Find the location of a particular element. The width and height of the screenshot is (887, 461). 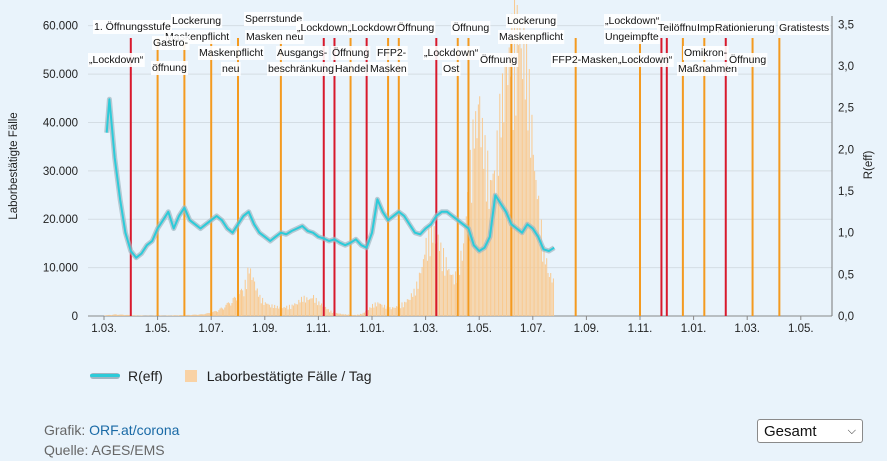

event-annotation: FFP2-Masken is located at coordinates (585, 60).